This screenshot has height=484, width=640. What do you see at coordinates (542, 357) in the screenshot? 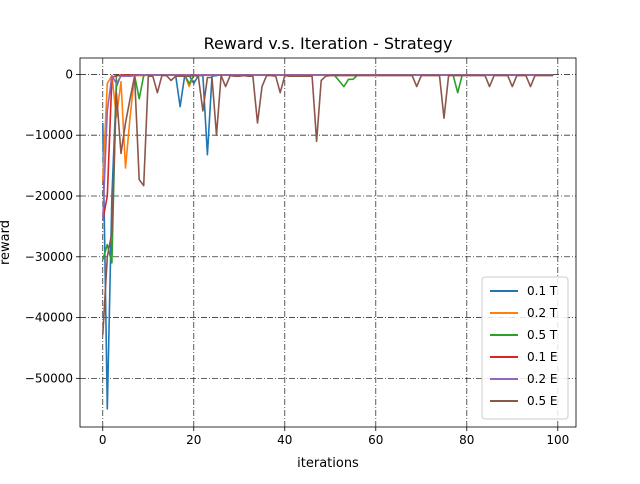
I see `legend-label: 0.1 E` at bounding box center [542, 357].